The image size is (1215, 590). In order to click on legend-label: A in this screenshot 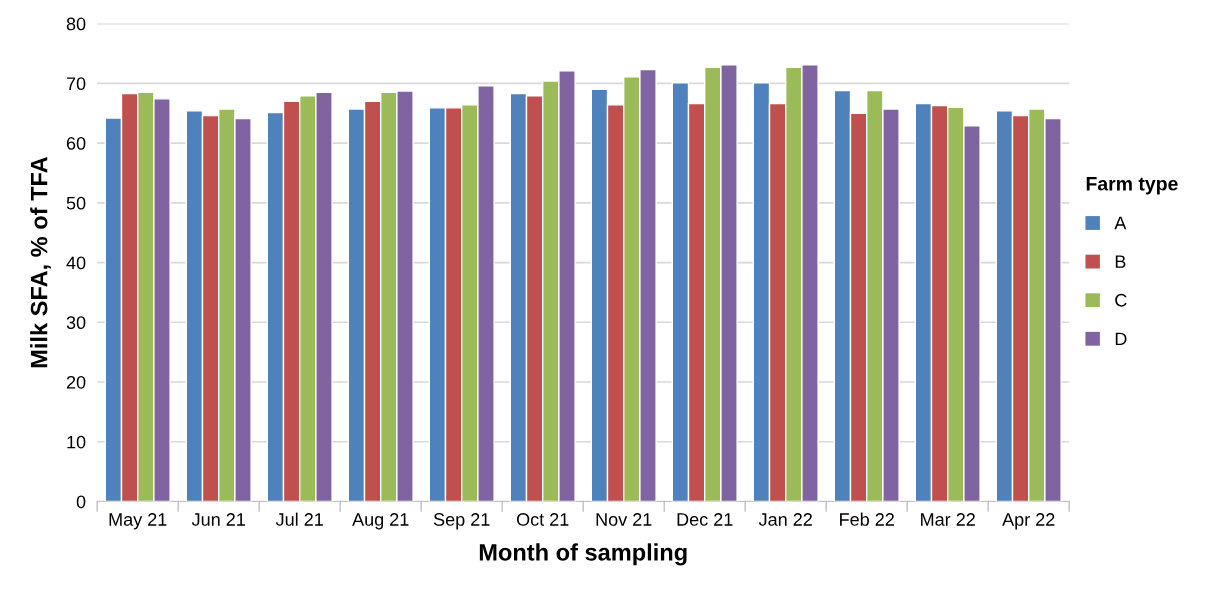, I will do `click(1120, 223)`.